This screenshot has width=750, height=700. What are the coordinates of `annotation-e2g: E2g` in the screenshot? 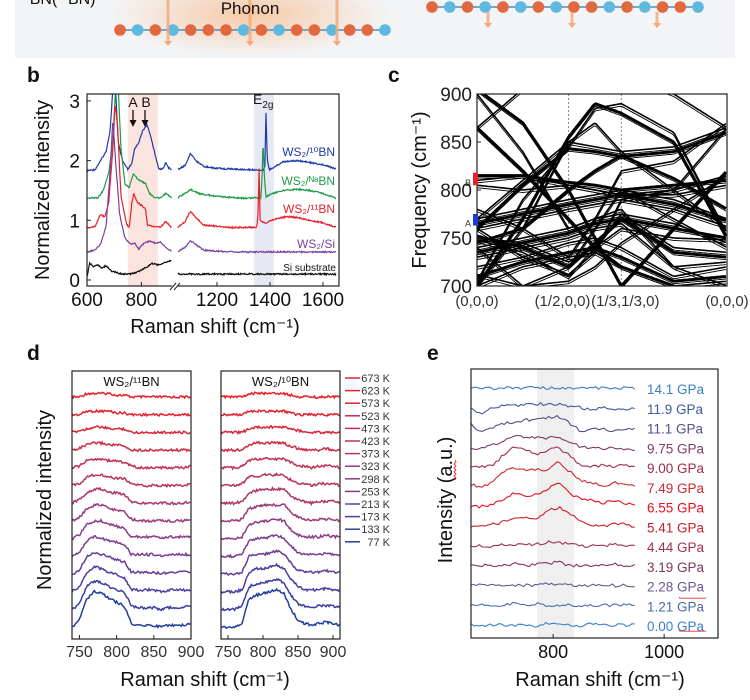 It's located at (263, 101).